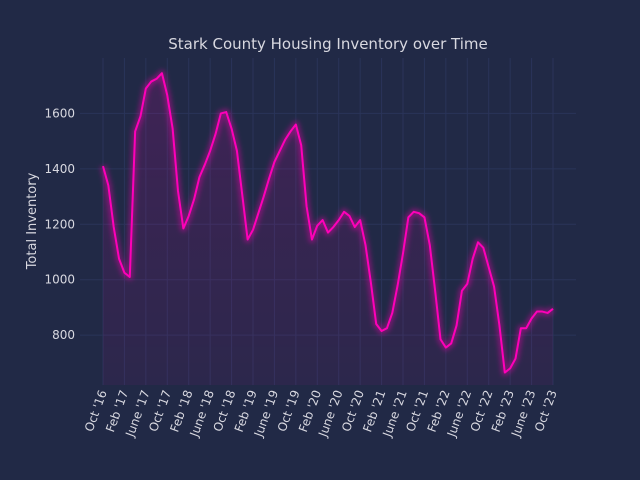 Image resolution: width=640 pixels, height=480 pixels. What do you see at coordinates (32, 221) in the screenshot?
I see `y-axis-label: Total Inventory` at bounding box center [32, 221].